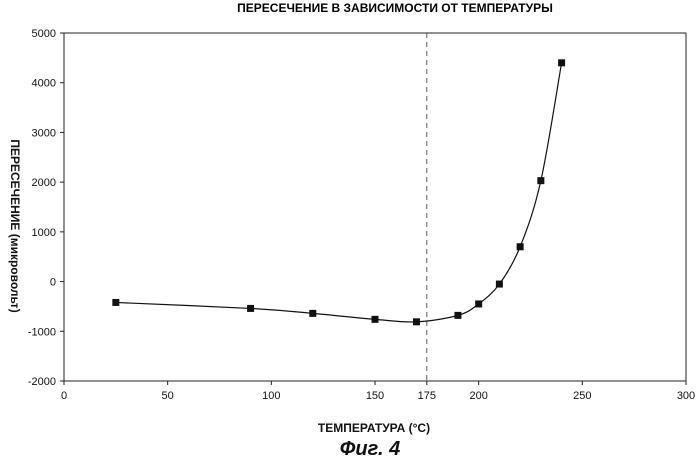 The image size is (700, 461). I want to click on x-tick-label: 50, so click(168, 396).